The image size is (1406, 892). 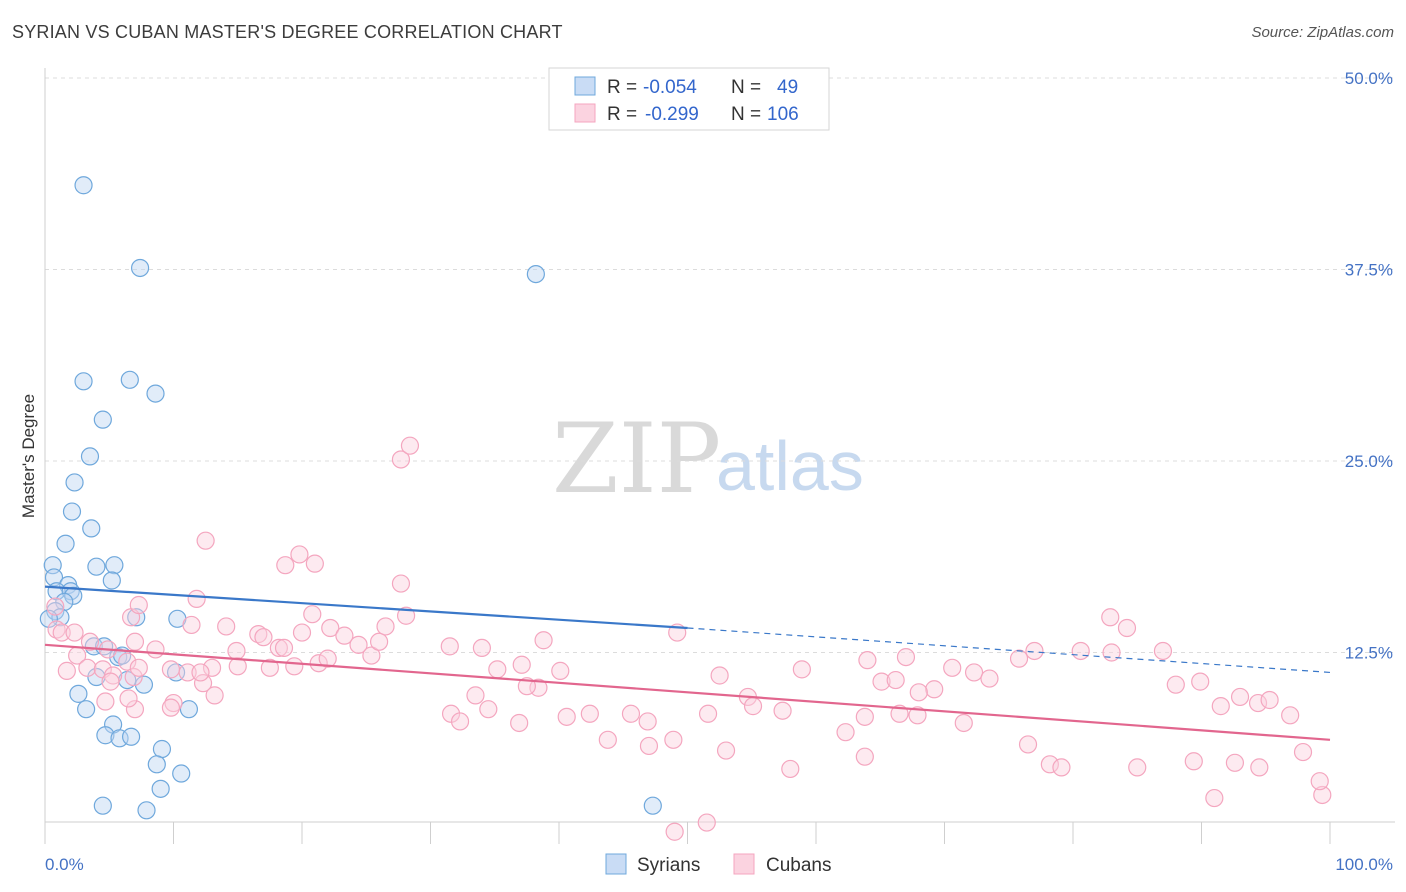 What do you see at coordinates (746, 87) in the screenshot?
I see `legend-n-label-syrians: N =` at bounding box center [746, 87].